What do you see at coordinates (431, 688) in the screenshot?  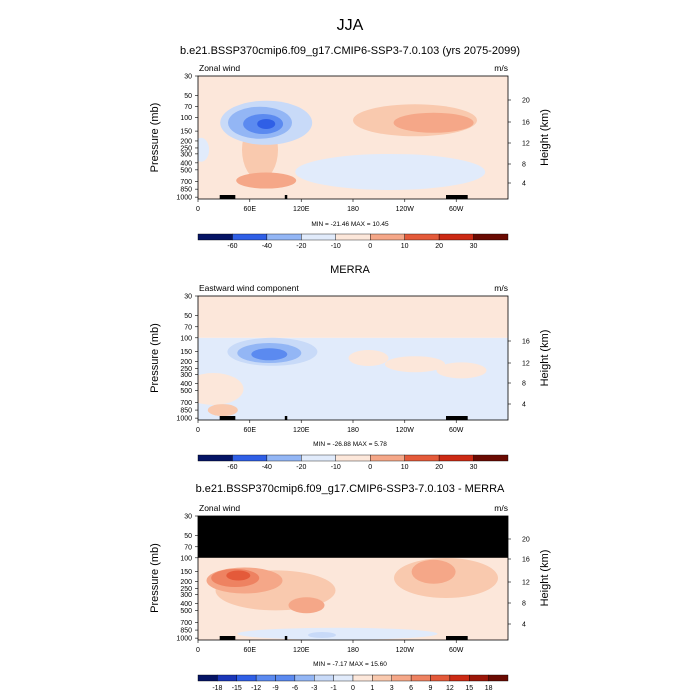 I see `colorbar-tick-label: 9` at bounding box center [431, 688].